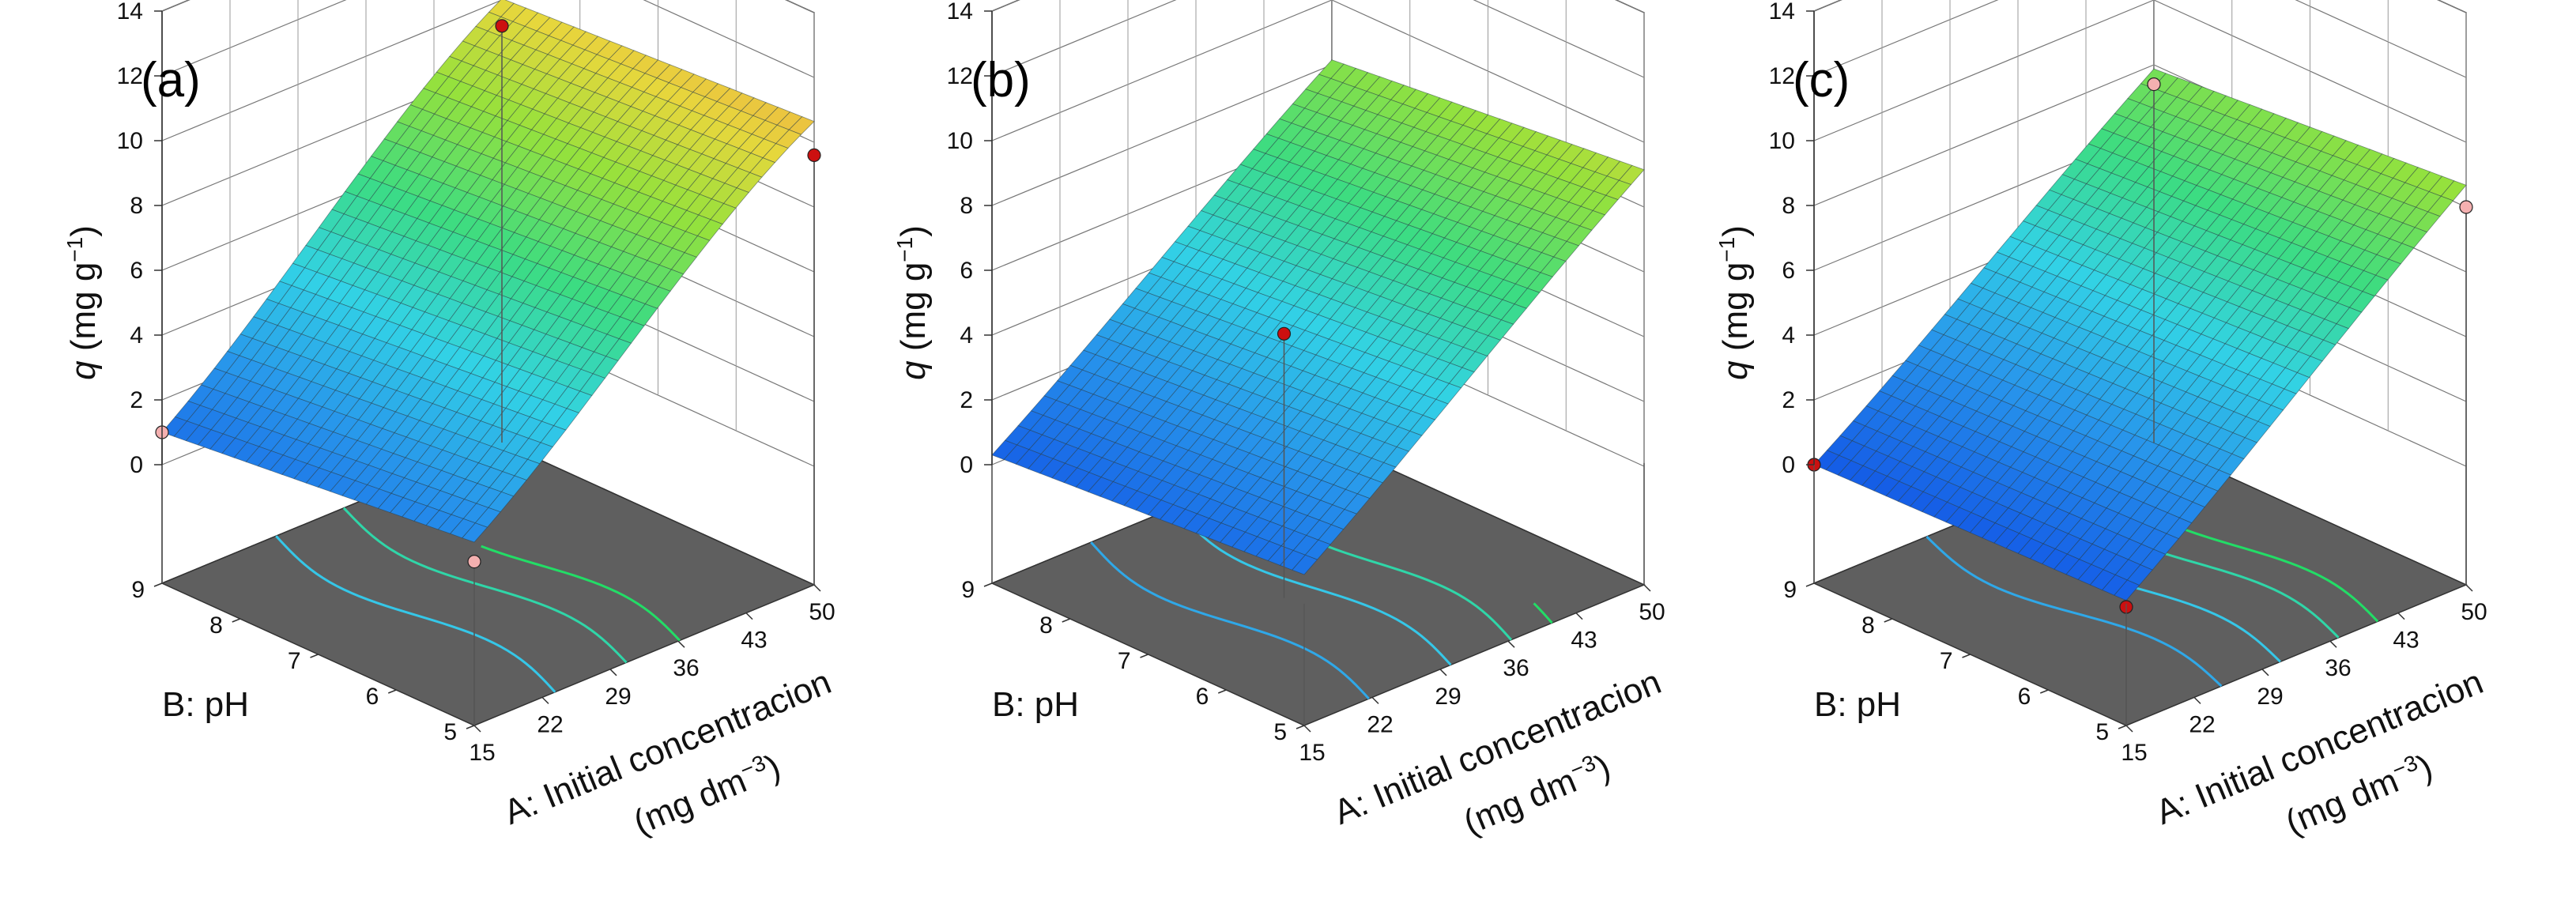 This screenshot has height=897, width=2576. I want to click on z-tick-label: 14, so click(1782, 12).